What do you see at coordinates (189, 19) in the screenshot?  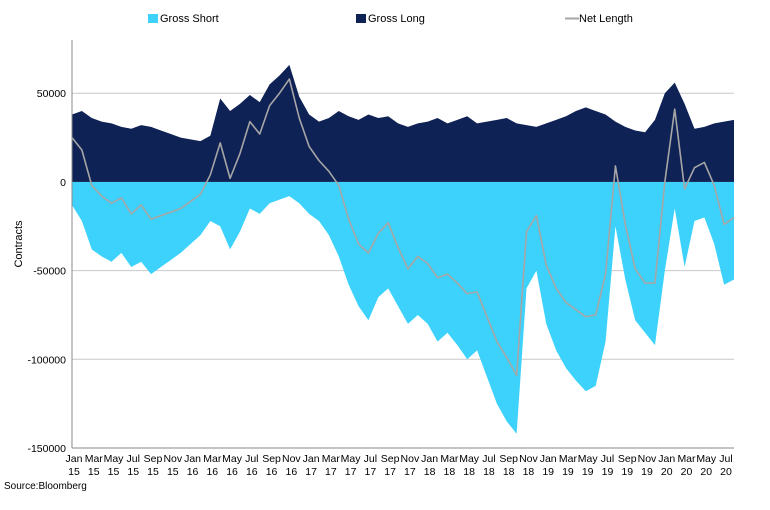 I see `legend-label-gross-short: Gross Short` at bounding box center [189, 19].